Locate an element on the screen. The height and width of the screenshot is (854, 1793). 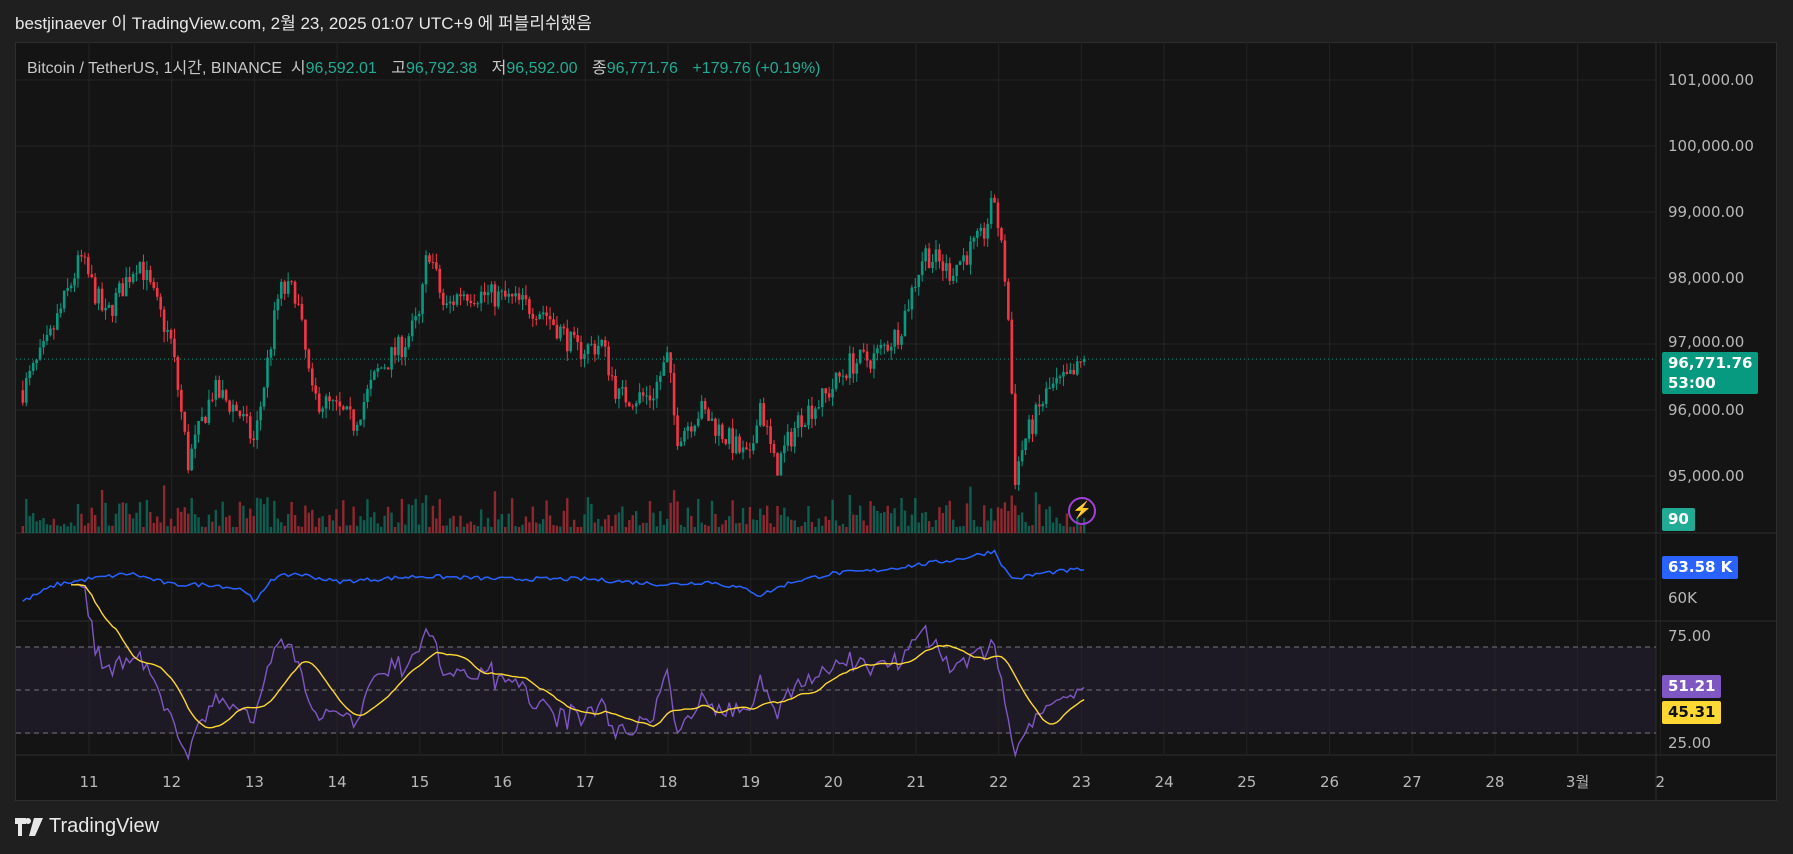
time-axis-label: 12 is located at coordinates (171, 782).